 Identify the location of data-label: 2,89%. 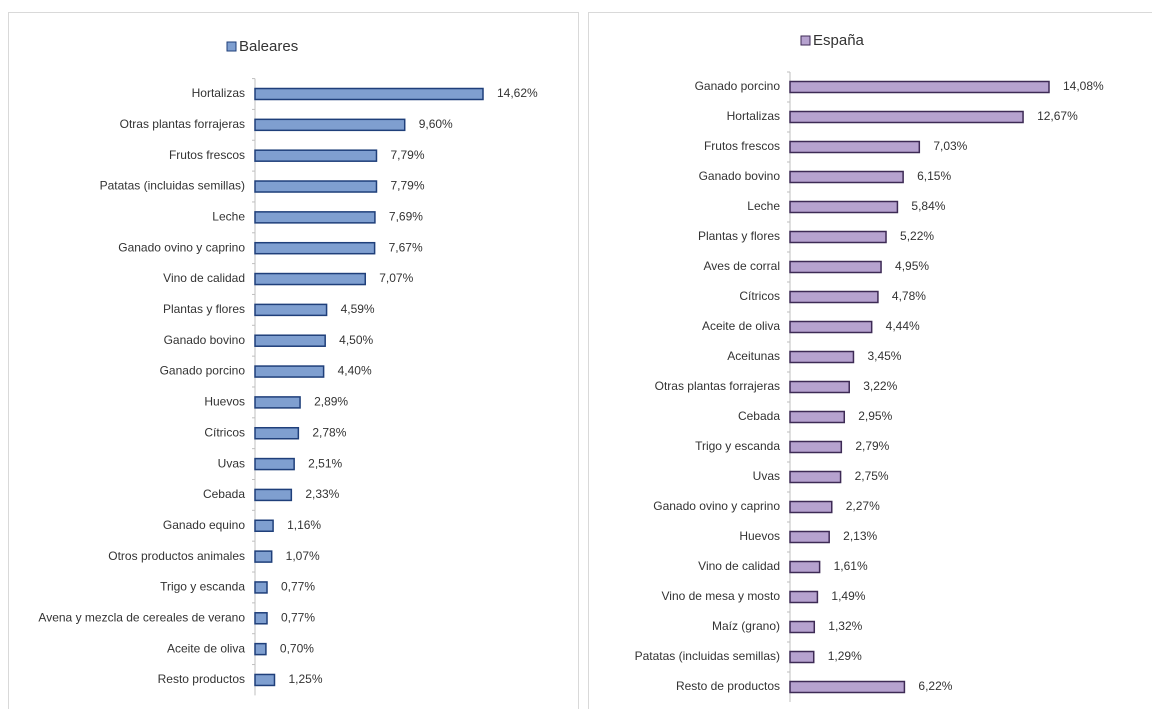
(331, 402).